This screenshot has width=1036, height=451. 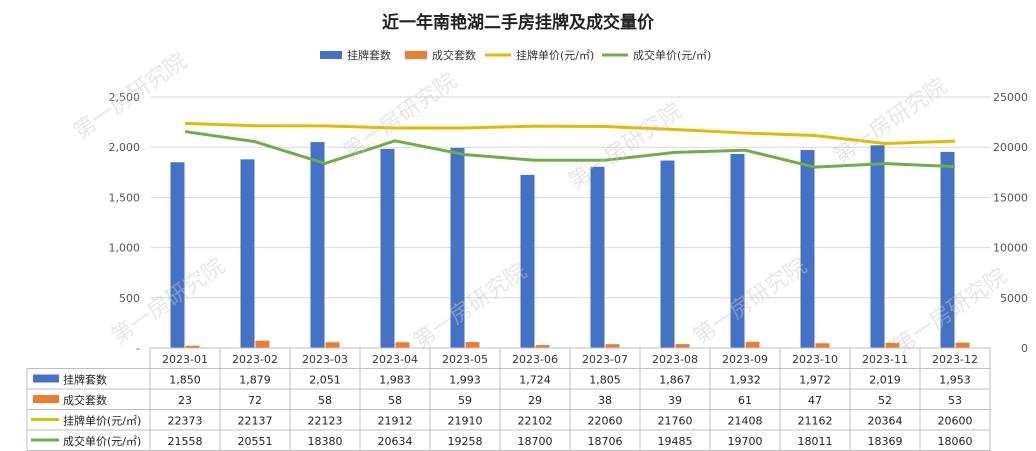 I want to click on table-cell: 47, so click(x=815, y=400).